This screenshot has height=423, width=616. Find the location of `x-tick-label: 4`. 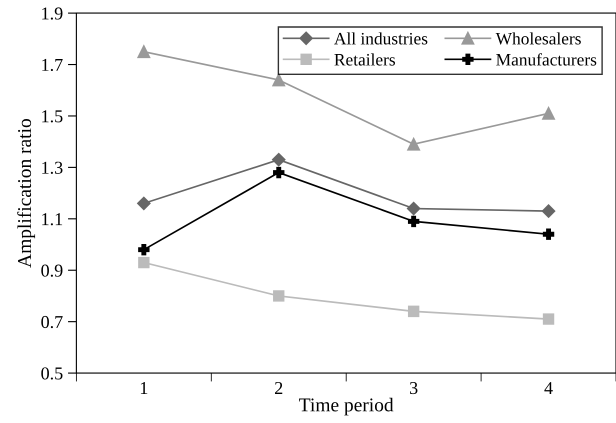

x-tick-label: 4 is located at coordinates (548, 388).